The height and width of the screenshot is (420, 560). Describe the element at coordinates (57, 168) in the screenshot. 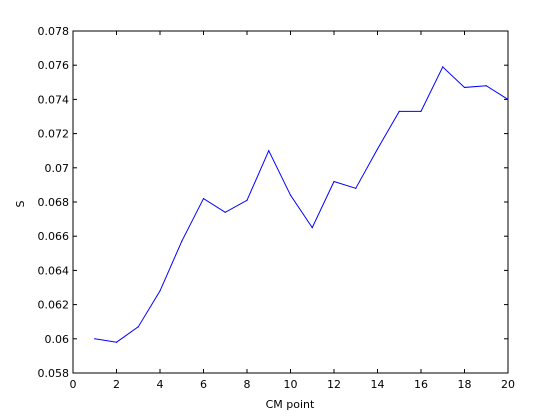

I see `y-tick-label: 0.07` at that location.